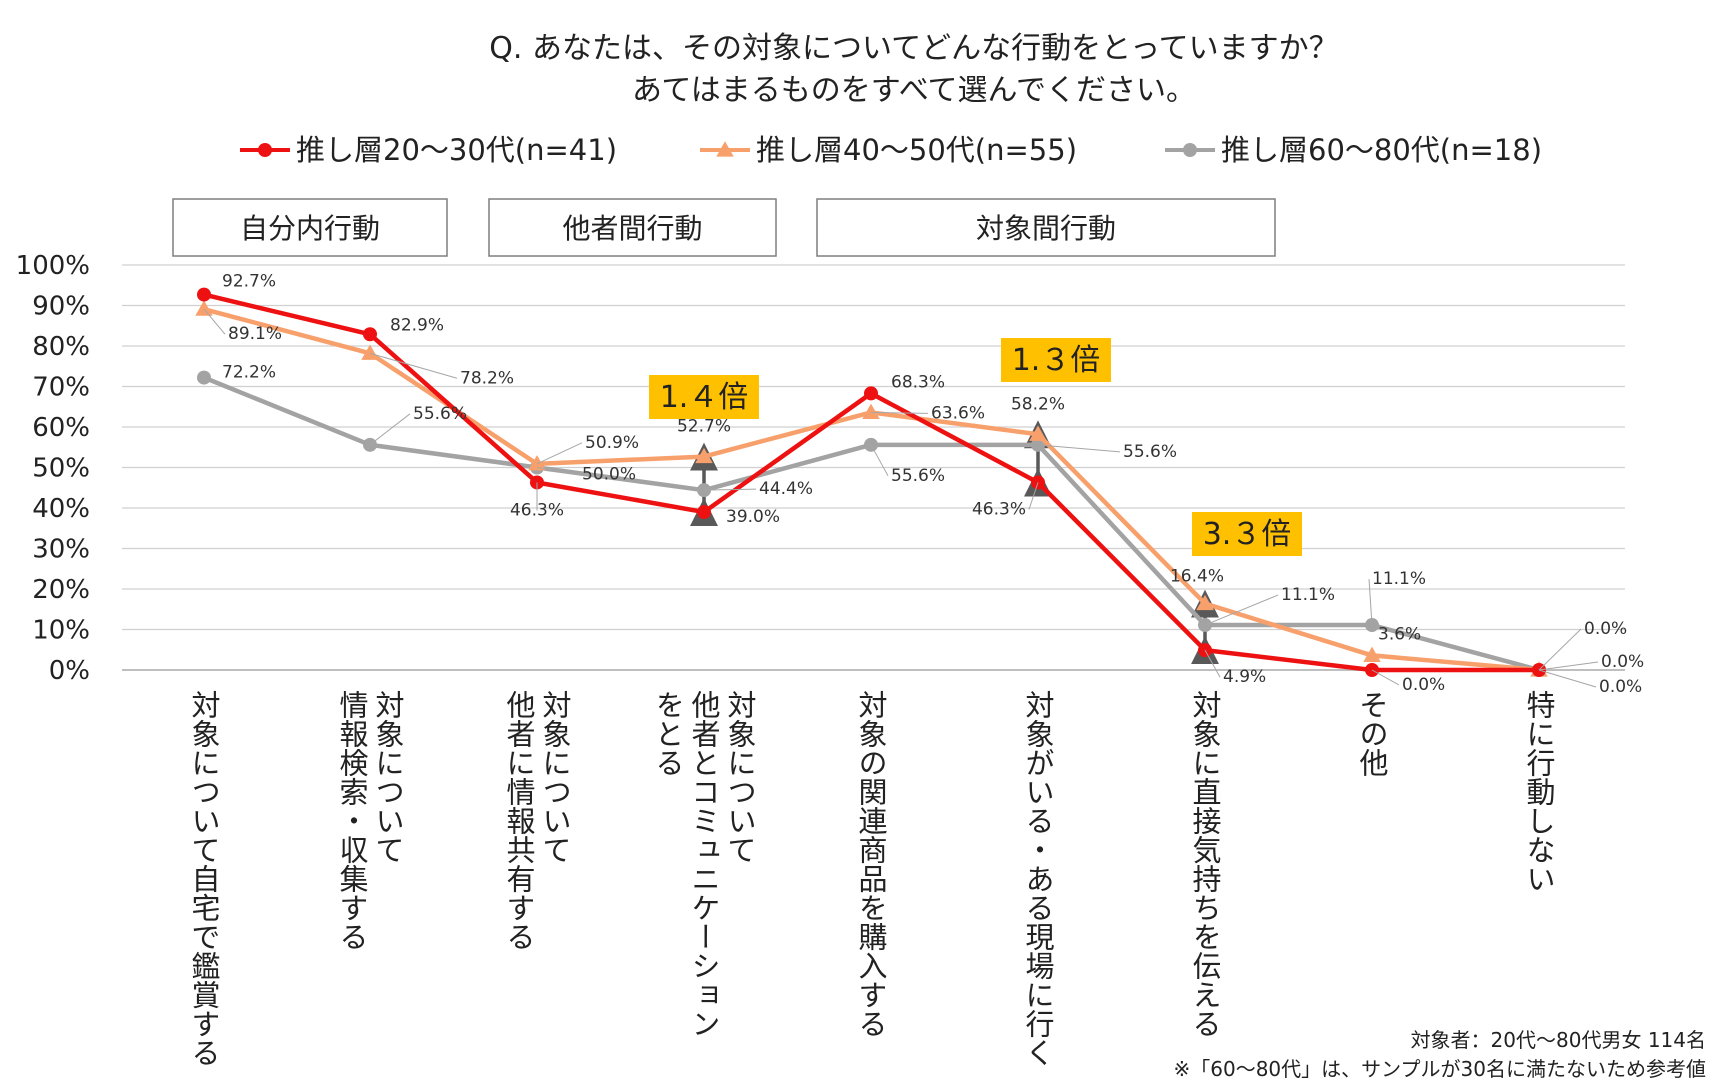  I want to click on category-label-4-3: をとる, so click(668, 733).